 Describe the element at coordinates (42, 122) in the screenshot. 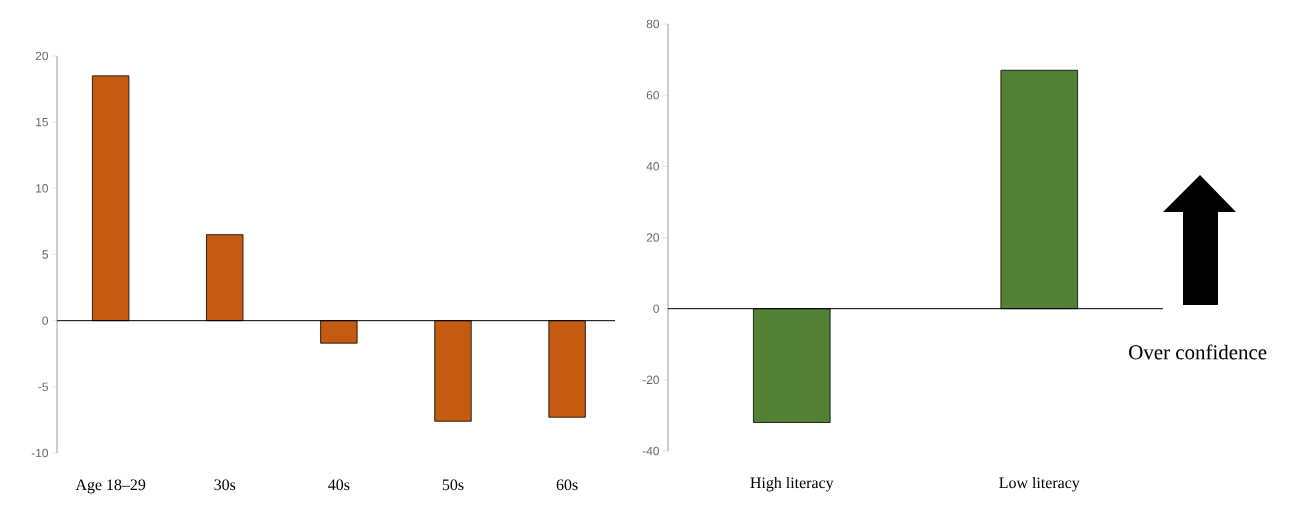

I see `y-tick-label: 15` at that location.